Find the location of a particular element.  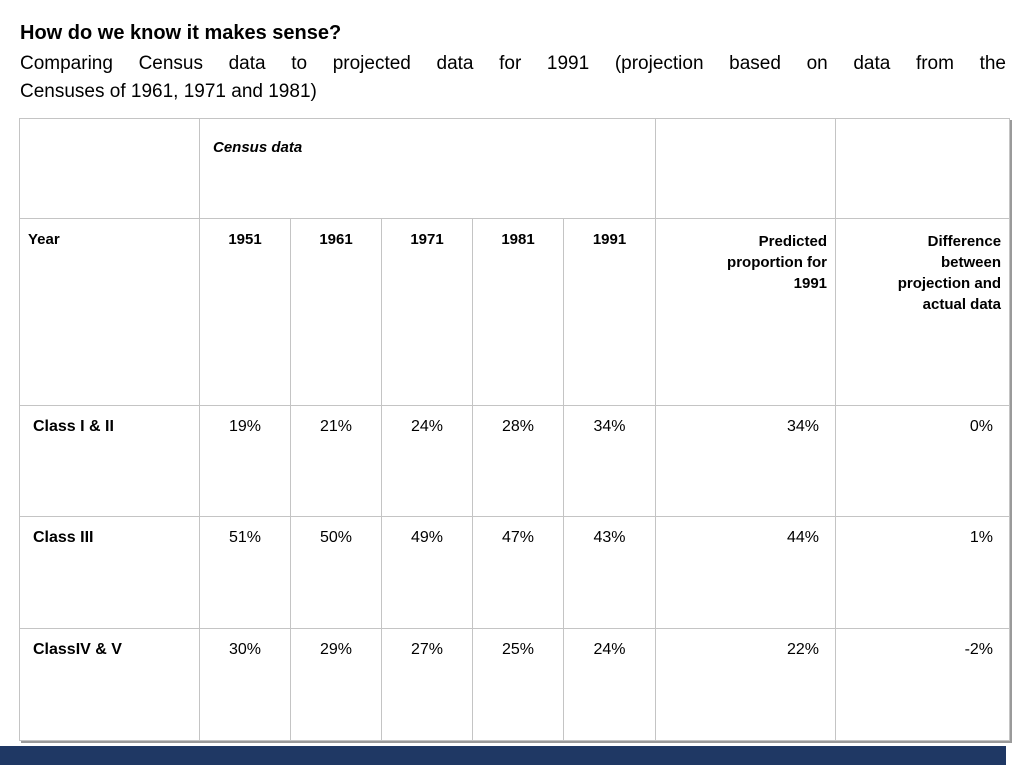

predicted-cell: 22% is located at coordinates (746, 684).